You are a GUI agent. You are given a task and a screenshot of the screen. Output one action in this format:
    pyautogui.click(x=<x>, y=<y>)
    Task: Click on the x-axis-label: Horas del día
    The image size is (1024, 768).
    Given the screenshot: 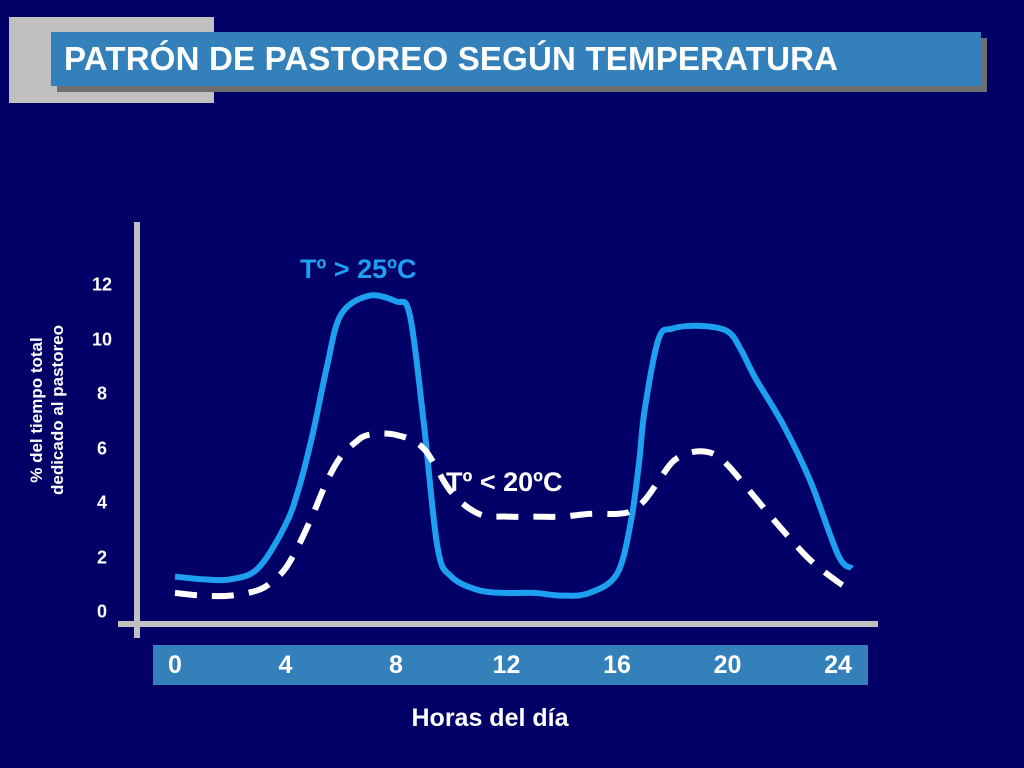 What is the action you would take?
    pyautogui.click(x=490, y=718)
    